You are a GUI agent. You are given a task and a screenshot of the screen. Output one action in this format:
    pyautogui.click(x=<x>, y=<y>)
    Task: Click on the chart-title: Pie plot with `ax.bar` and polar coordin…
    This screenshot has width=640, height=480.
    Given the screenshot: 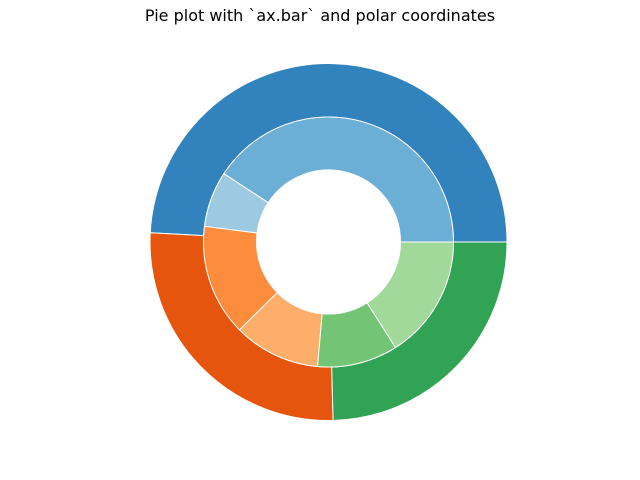 What is the action you would take?
    pyautogui.click(x=320, y=15)
    